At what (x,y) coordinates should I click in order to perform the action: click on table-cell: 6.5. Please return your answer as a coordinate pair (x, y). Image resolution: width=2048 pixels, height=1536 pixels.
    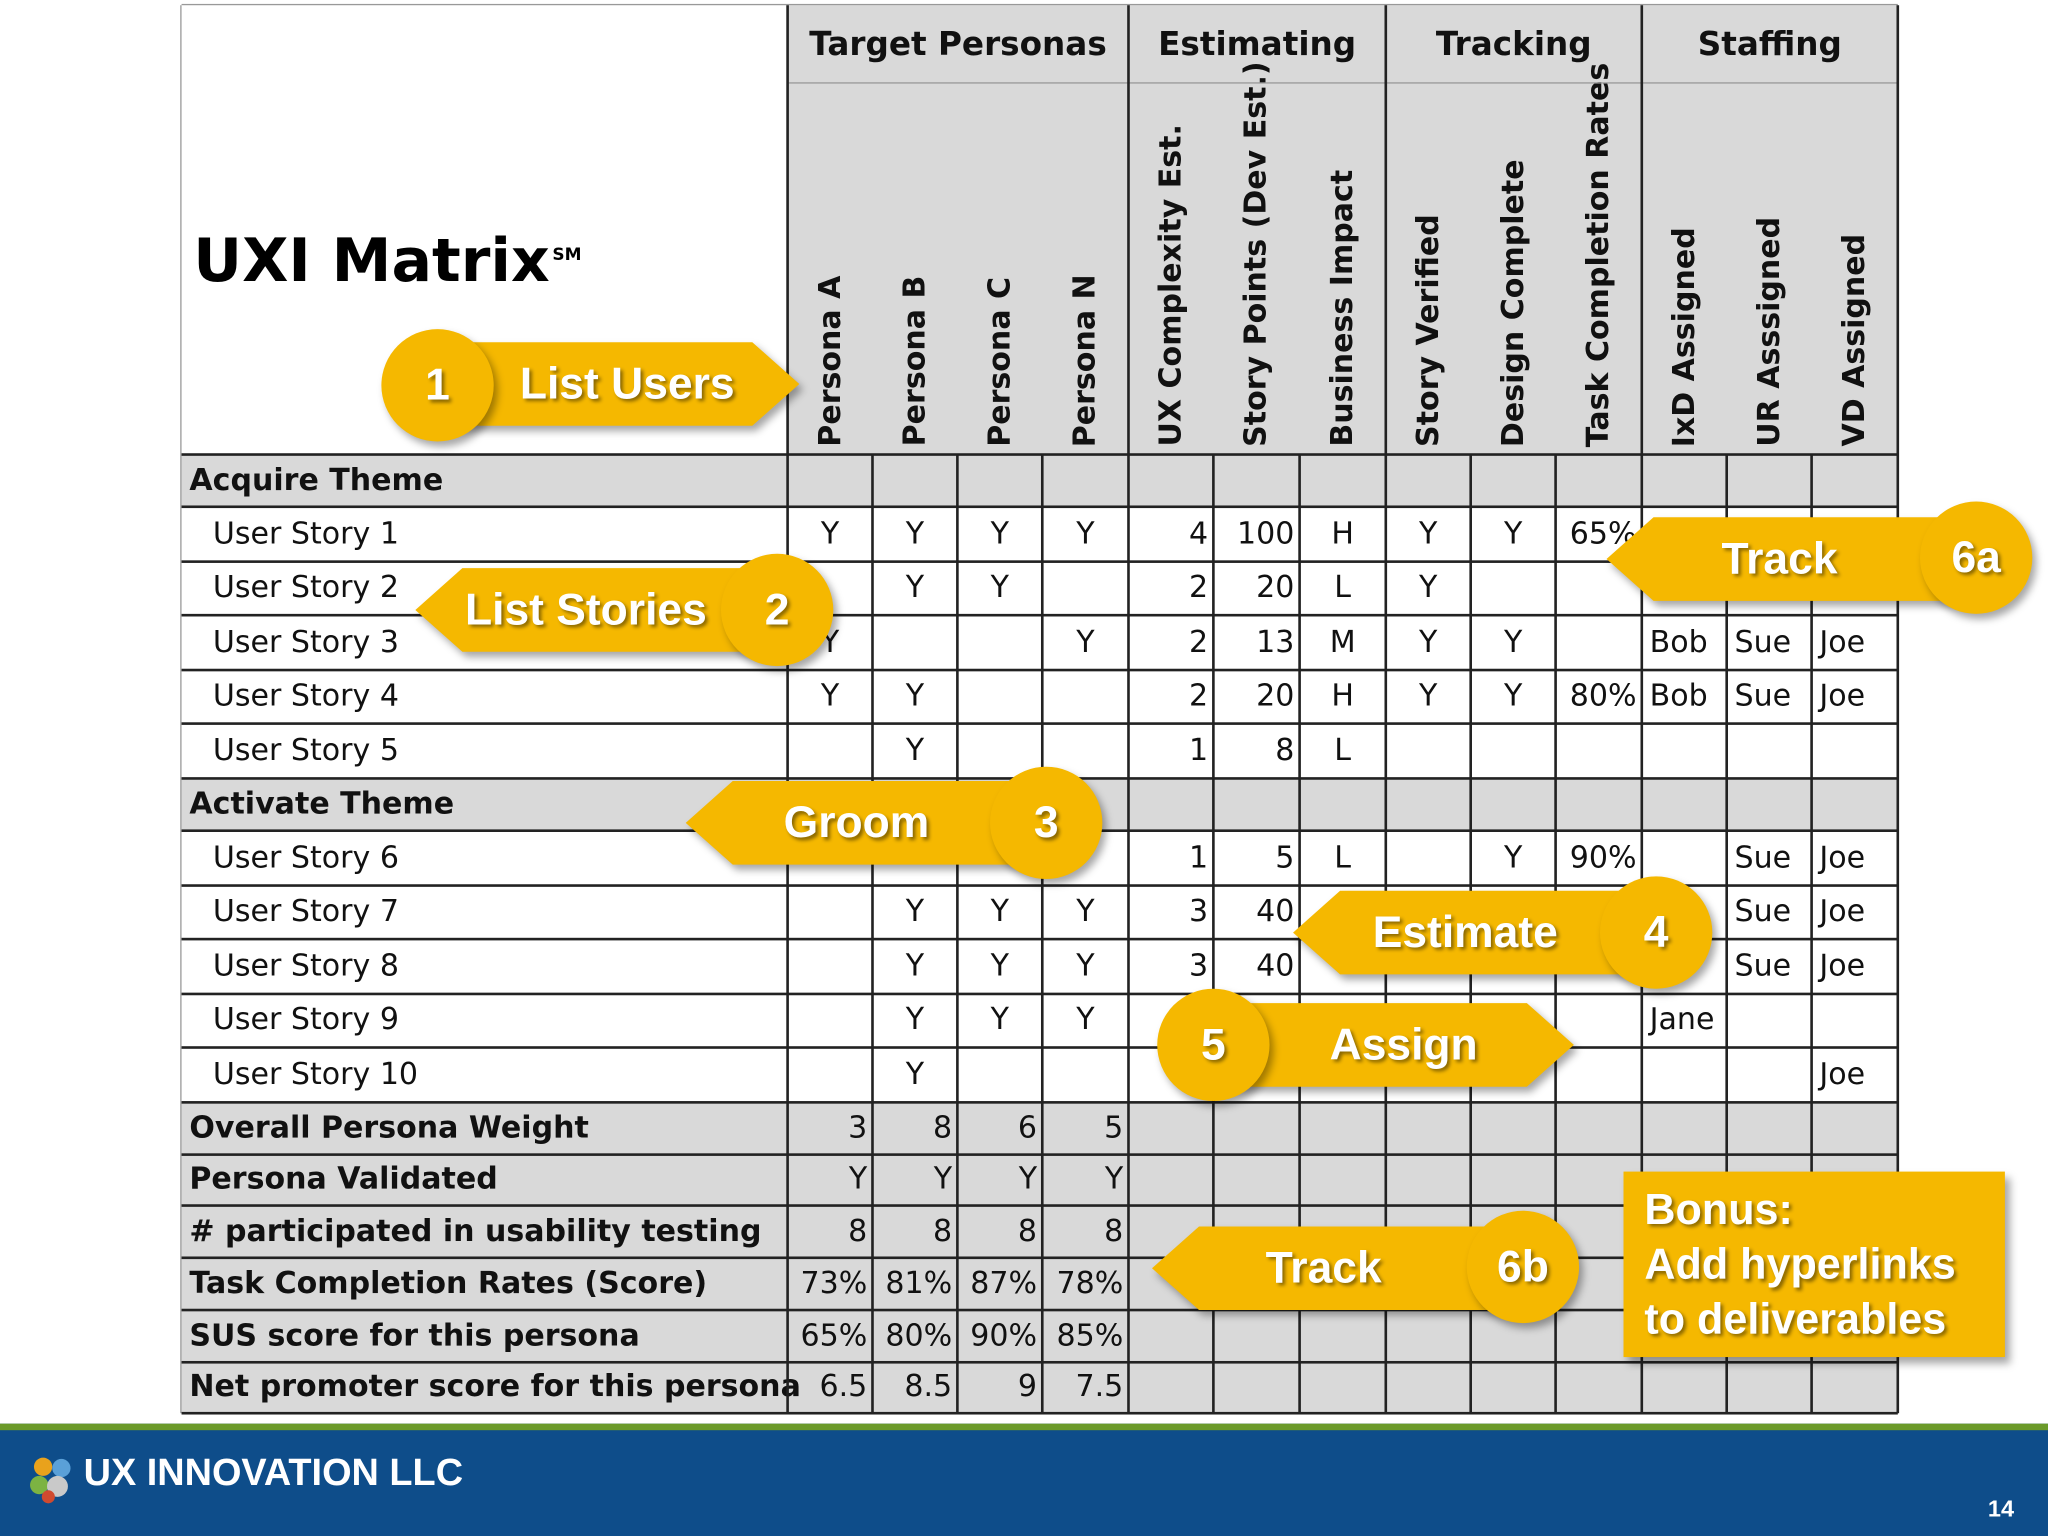
    Looking at the image, I should click on (843, 1387).